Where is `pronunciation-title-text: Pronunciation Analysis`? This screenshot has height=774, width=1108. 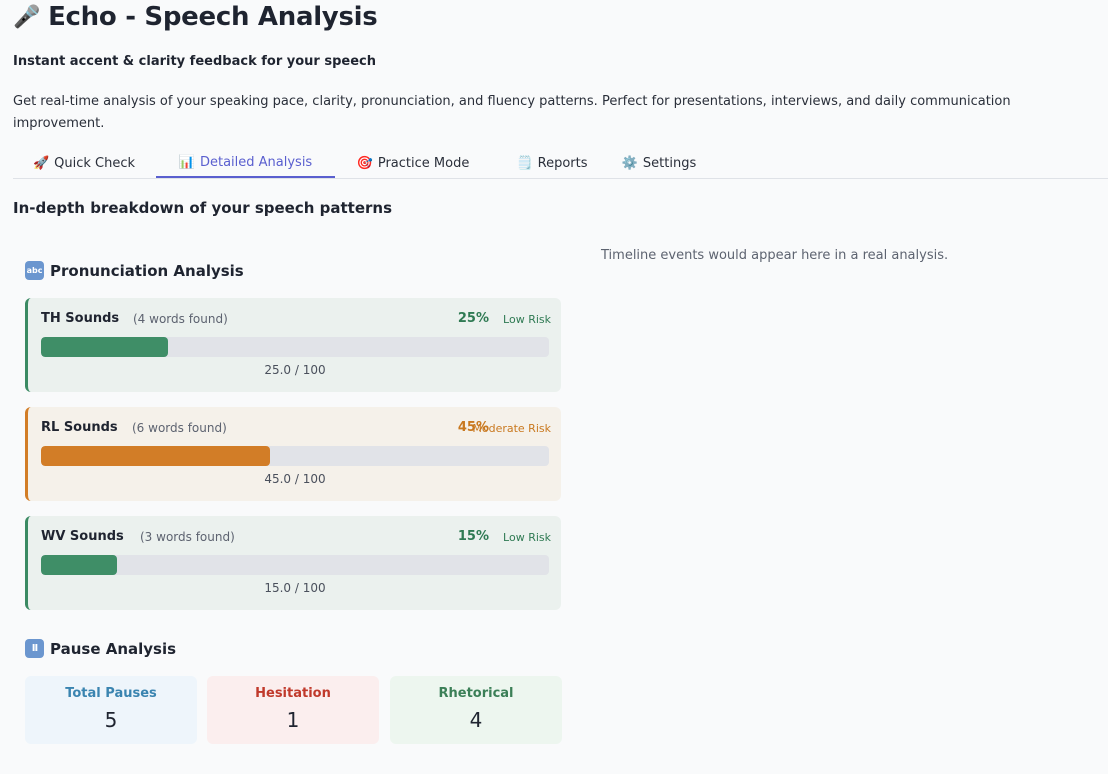
pronunciation-title-text: Pronunciation Analysis is located at coordinates (147, 270).